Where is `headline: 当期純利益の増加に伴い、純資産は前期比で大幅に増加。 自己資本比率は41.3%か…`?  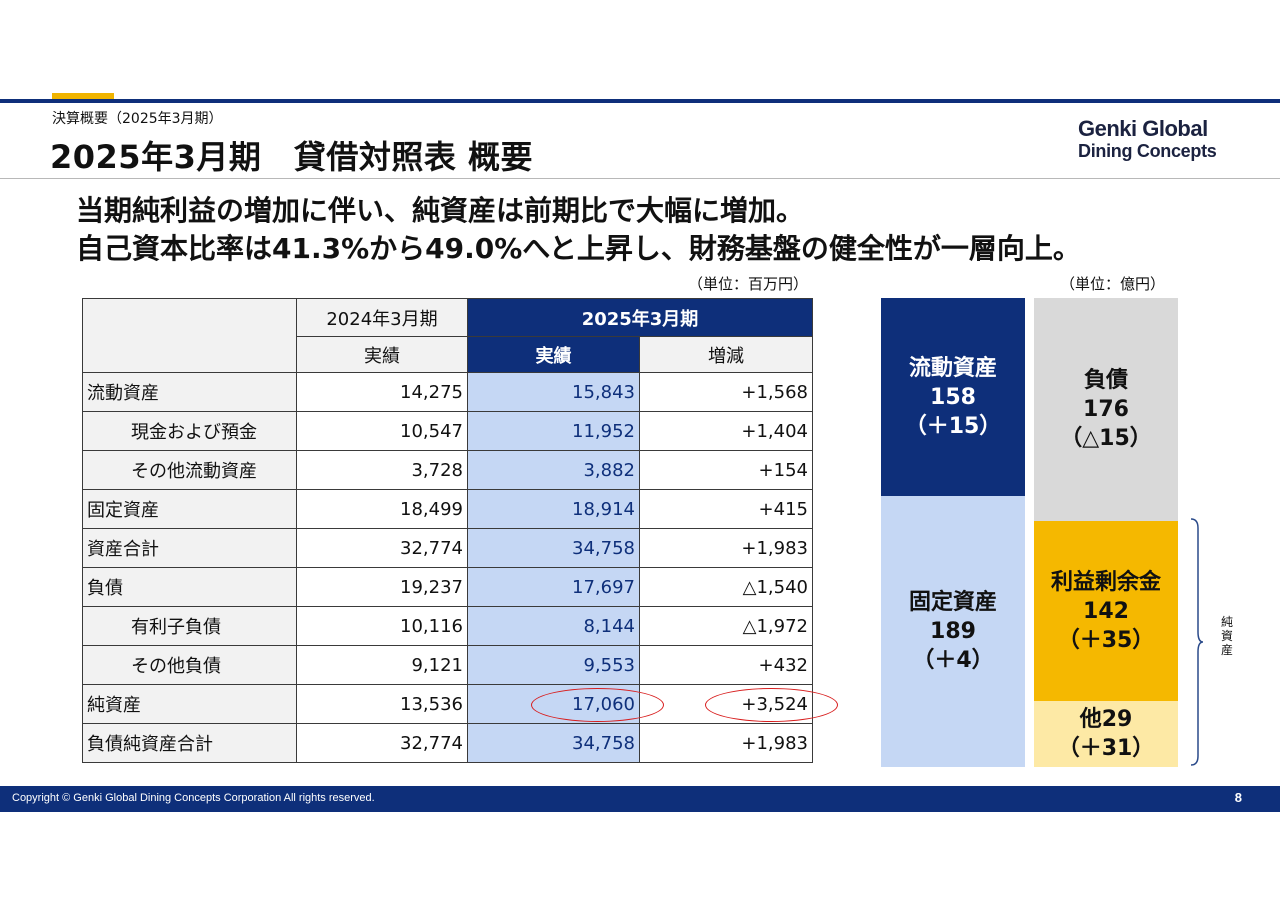
headline: 当期純利益の増加に伴い、純資産は前期比で大幅に増加。 自己資本比率は41.3%か… is located at coordinates (578, 230).